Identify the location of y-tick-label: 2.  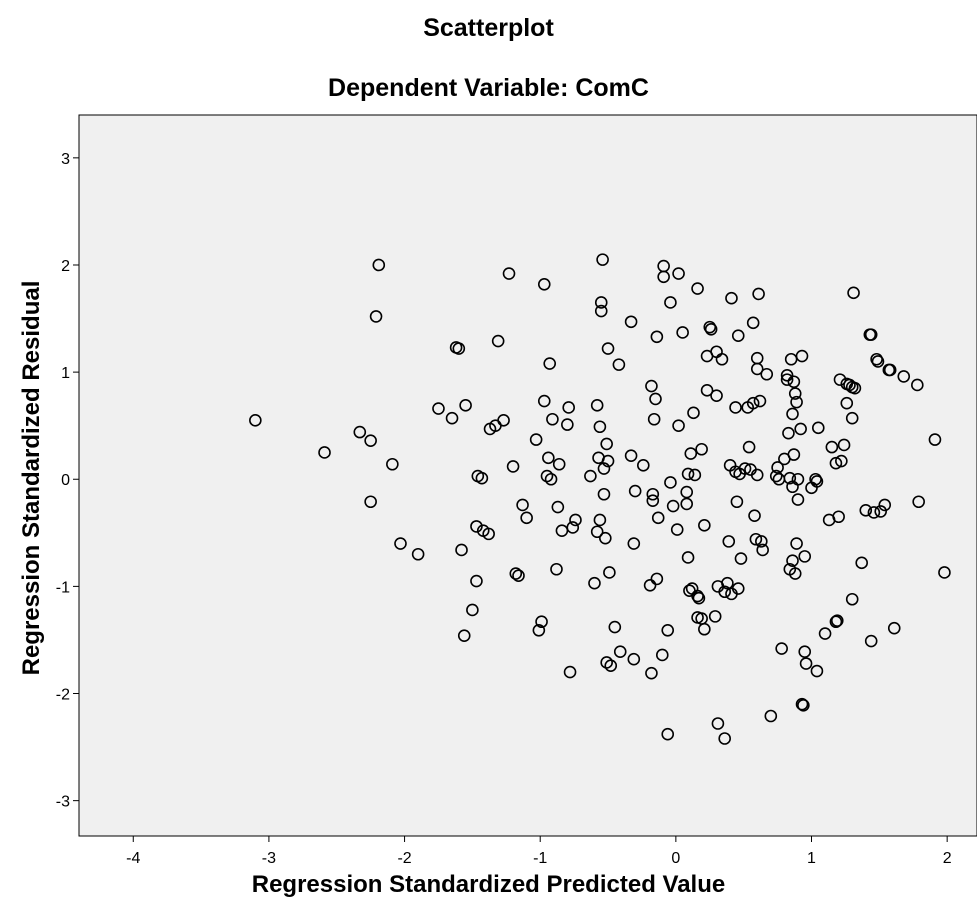
(65, 266).